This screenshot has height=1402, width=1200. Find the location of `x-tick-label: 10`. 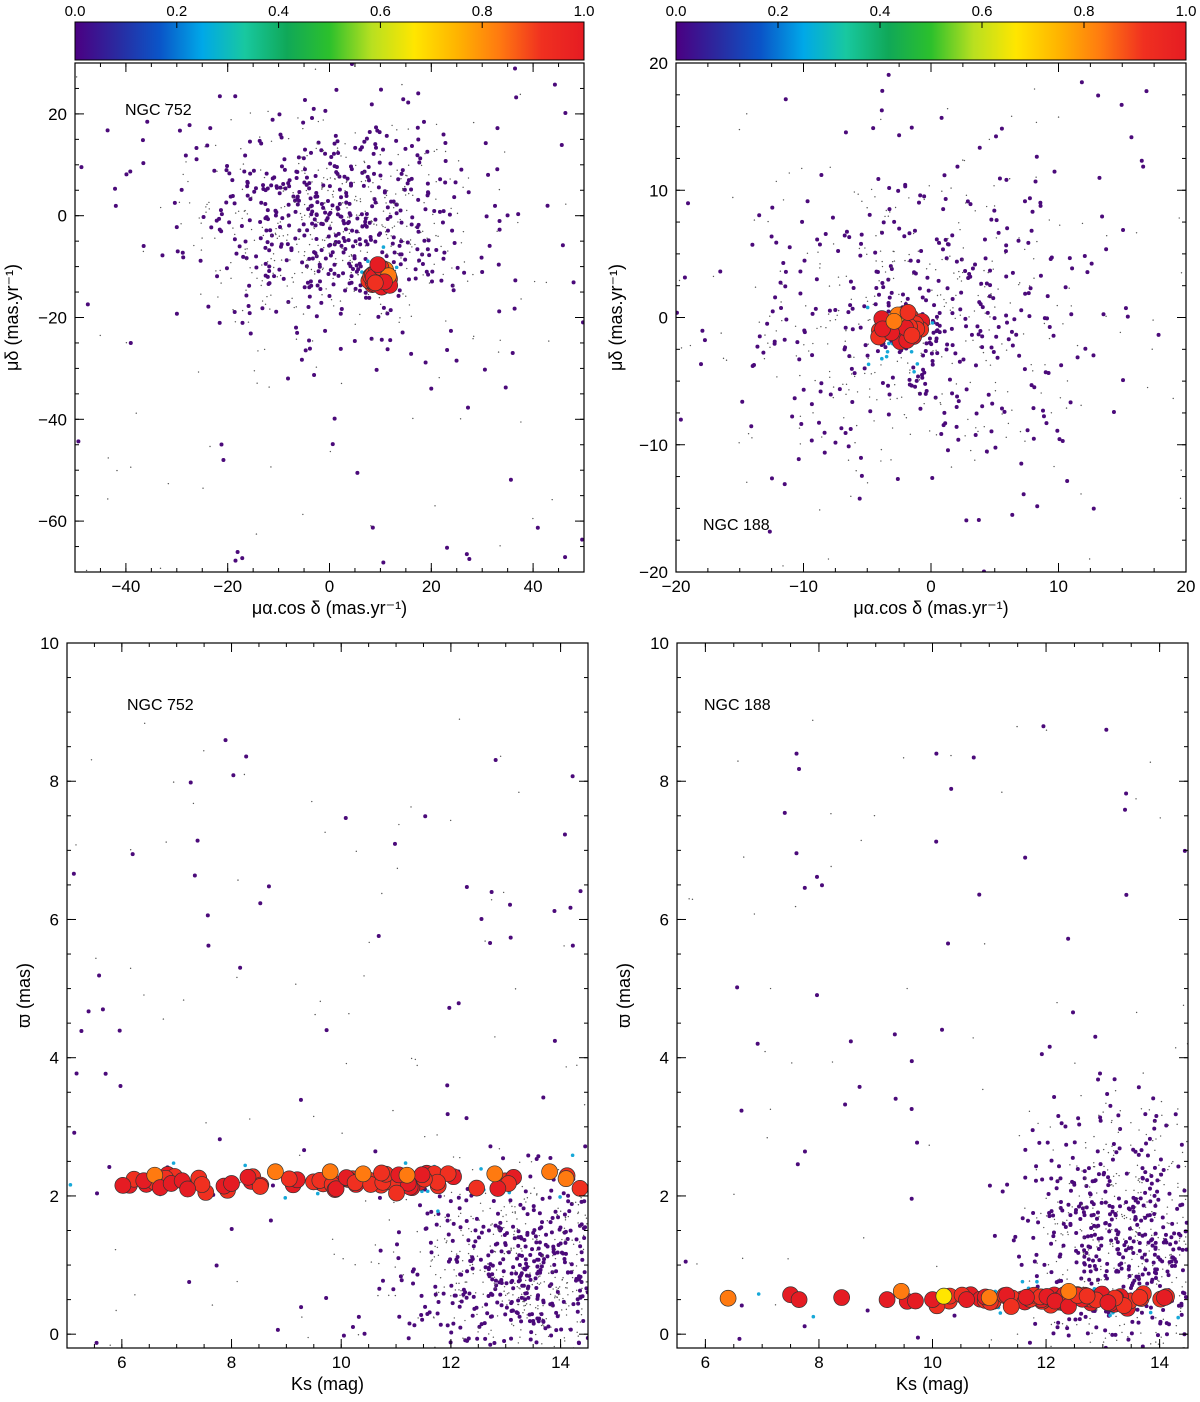

x-tick-label: 10 is located at coordinates (1058, 586).